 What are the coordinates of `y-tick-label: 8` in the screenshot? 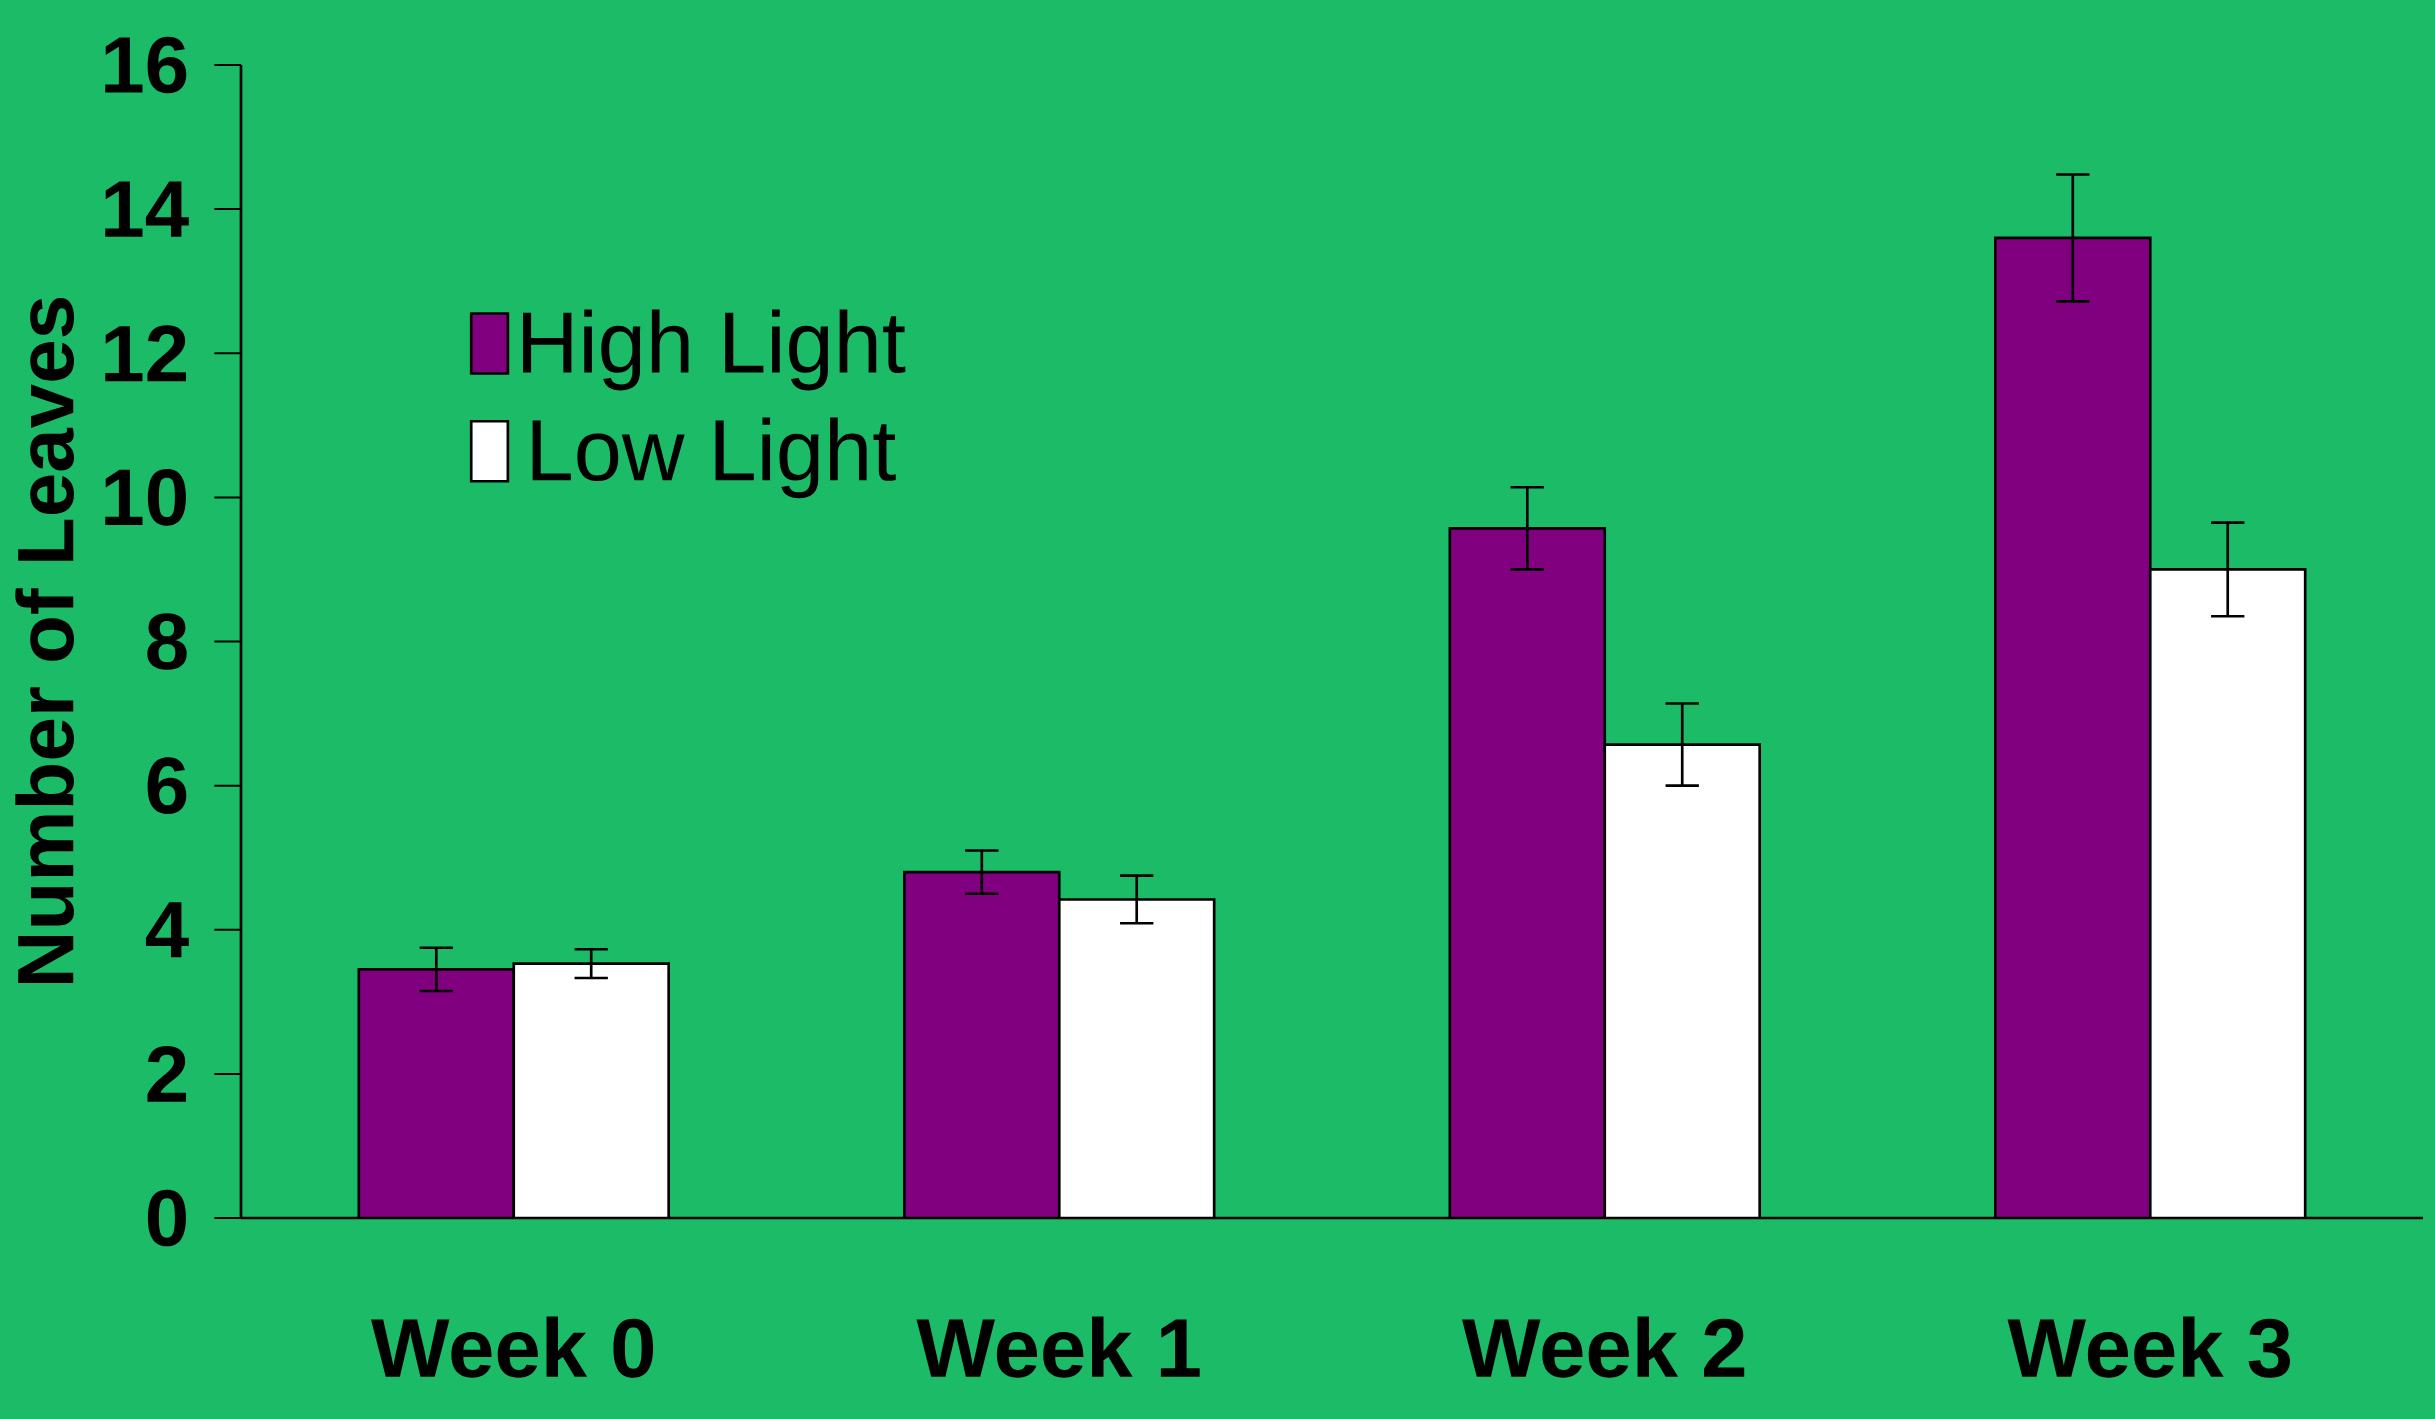 It's located at (167, 641).